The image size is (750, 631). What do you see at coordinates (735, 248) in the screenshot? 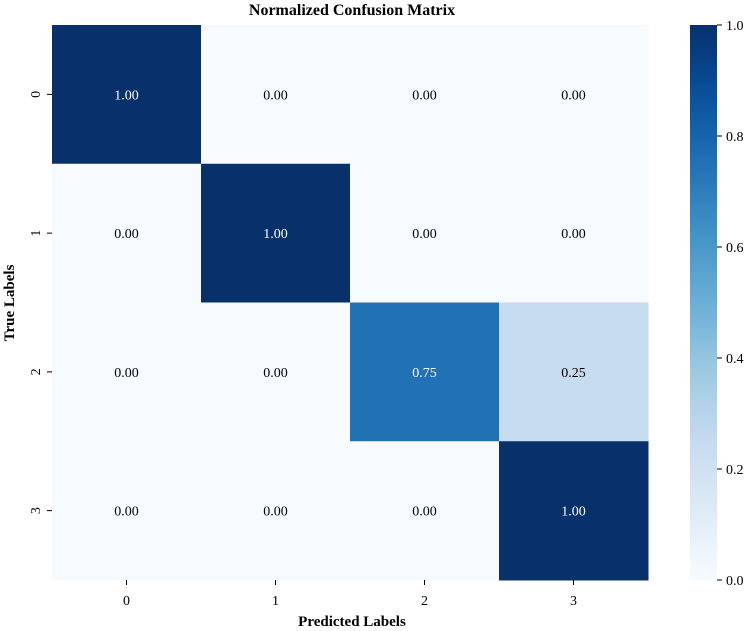
I see `colorbar-tick-label: 0.6` at bounding box center [735, 248].